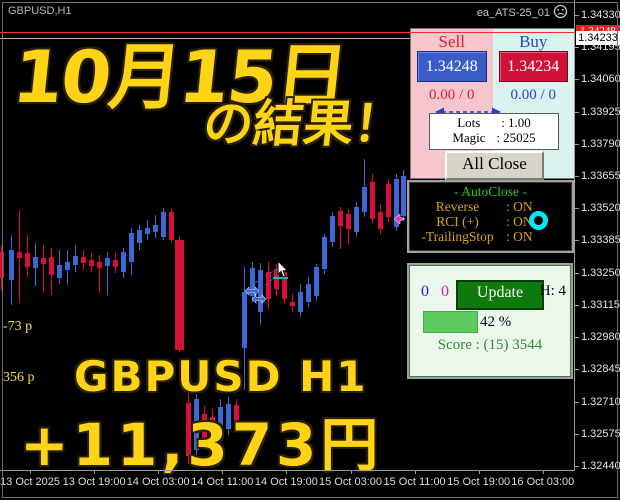  Describe the element at coordinates (490, 221) in the screenshot. I see `autoclose-row: RCI (+): ON` at that location.